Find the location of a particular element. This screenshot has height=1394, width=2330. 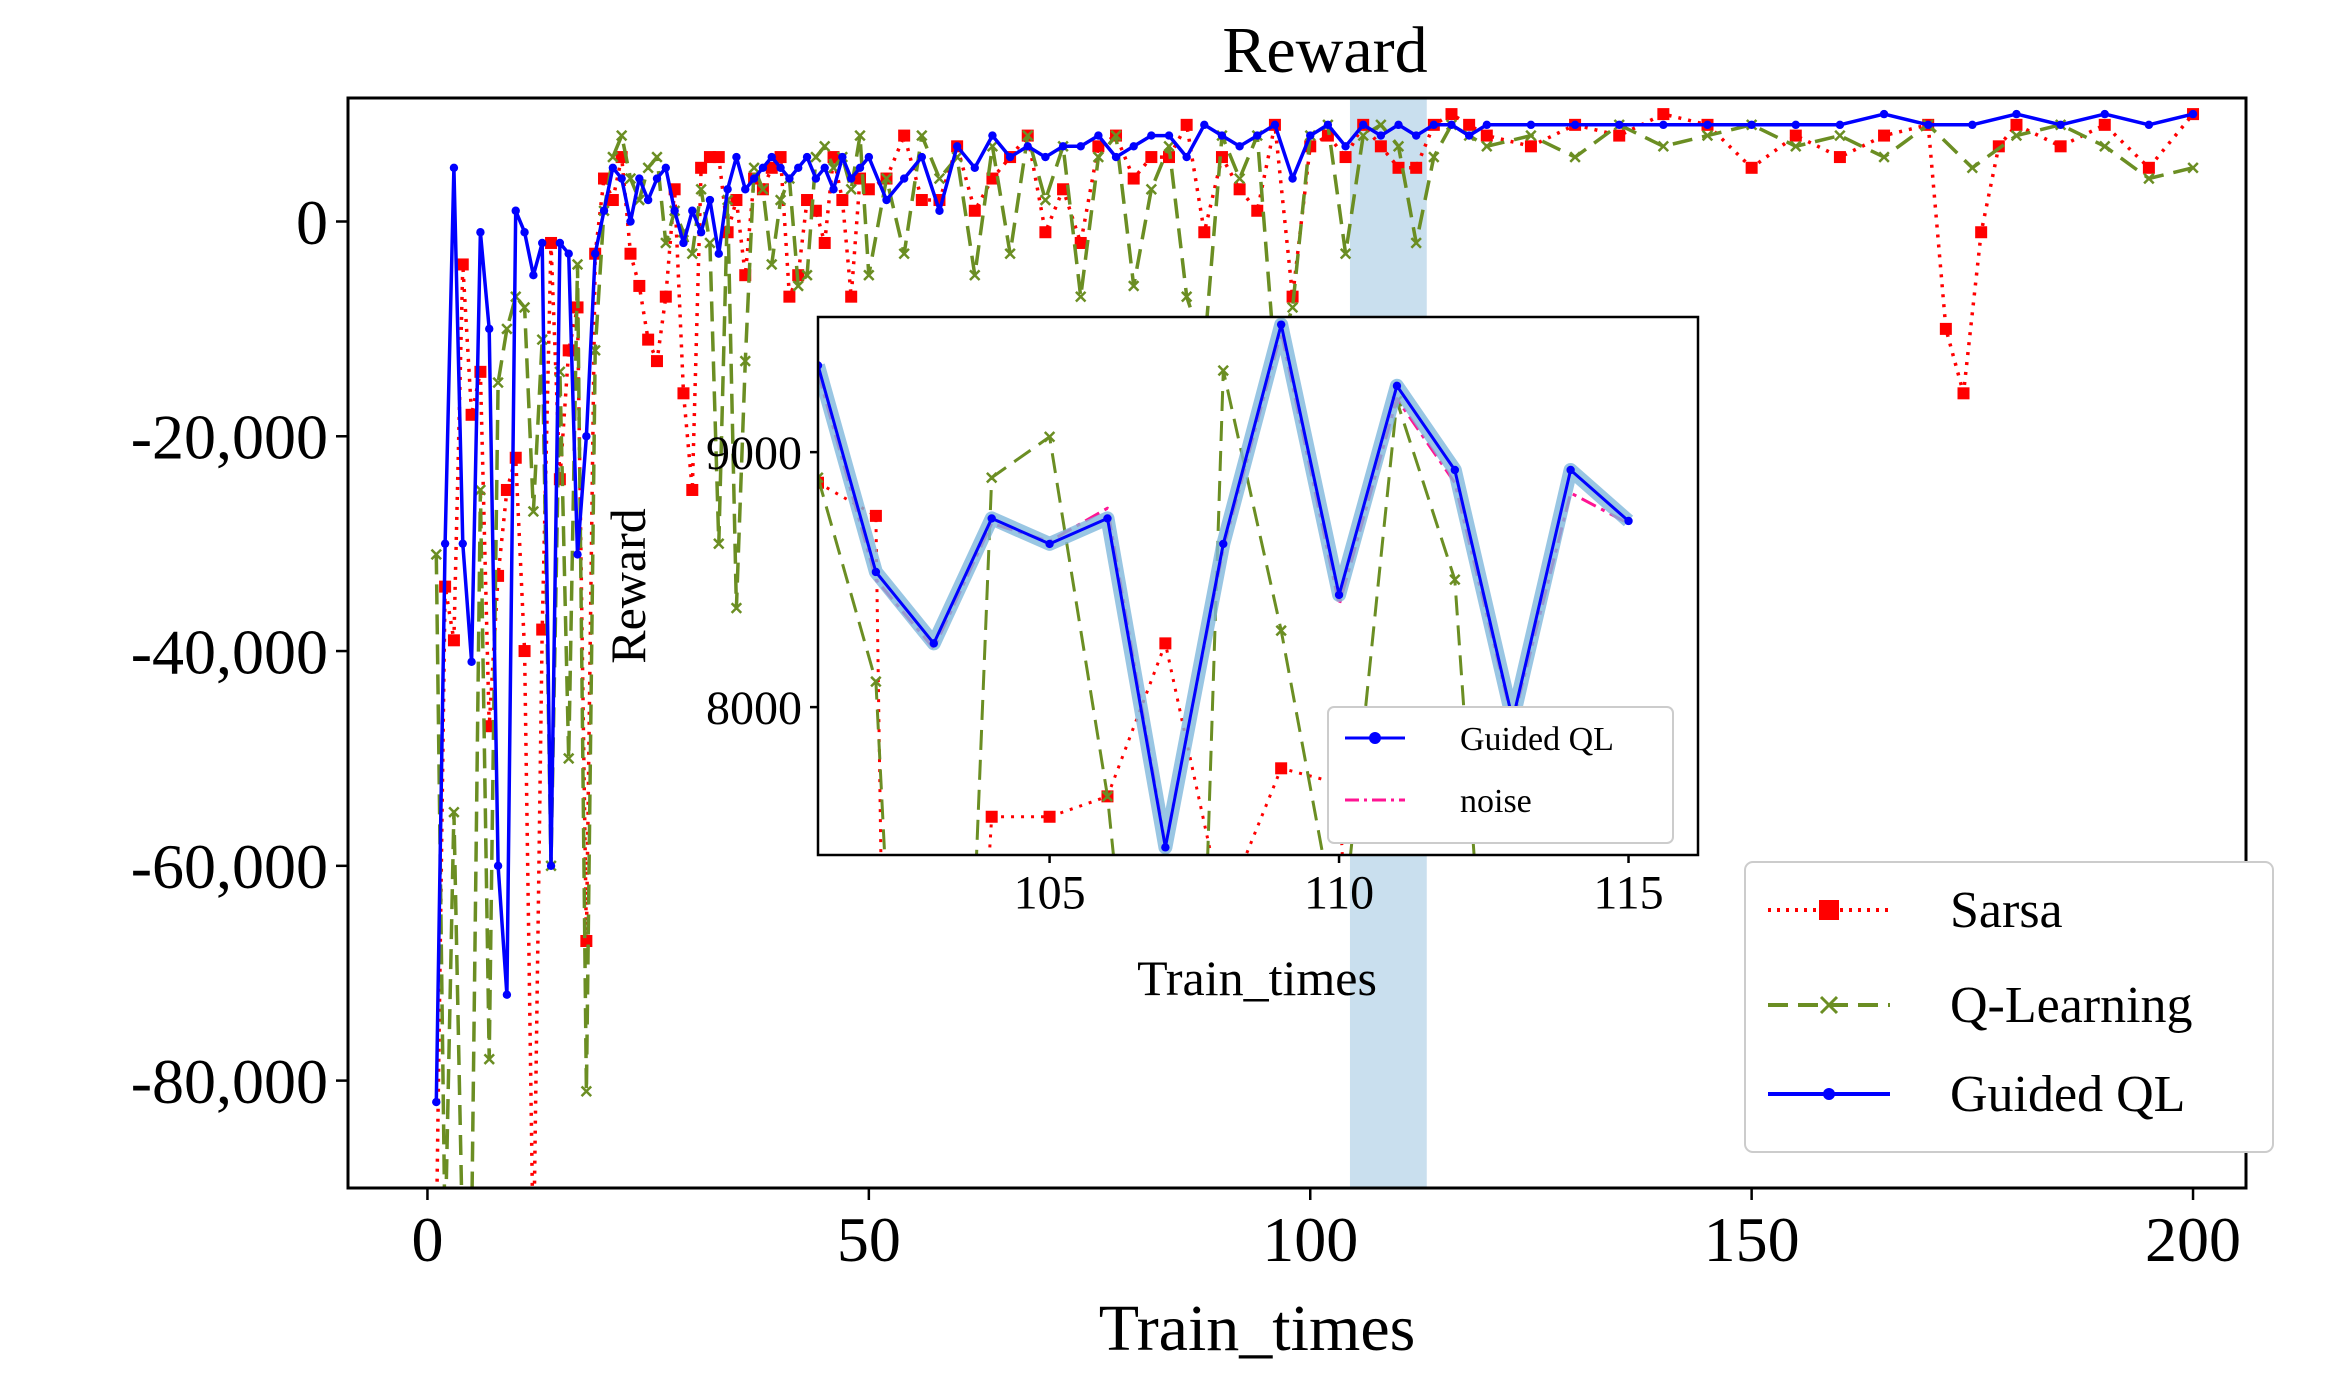

chart-title: Reward is located at coordinates (1324, 50).